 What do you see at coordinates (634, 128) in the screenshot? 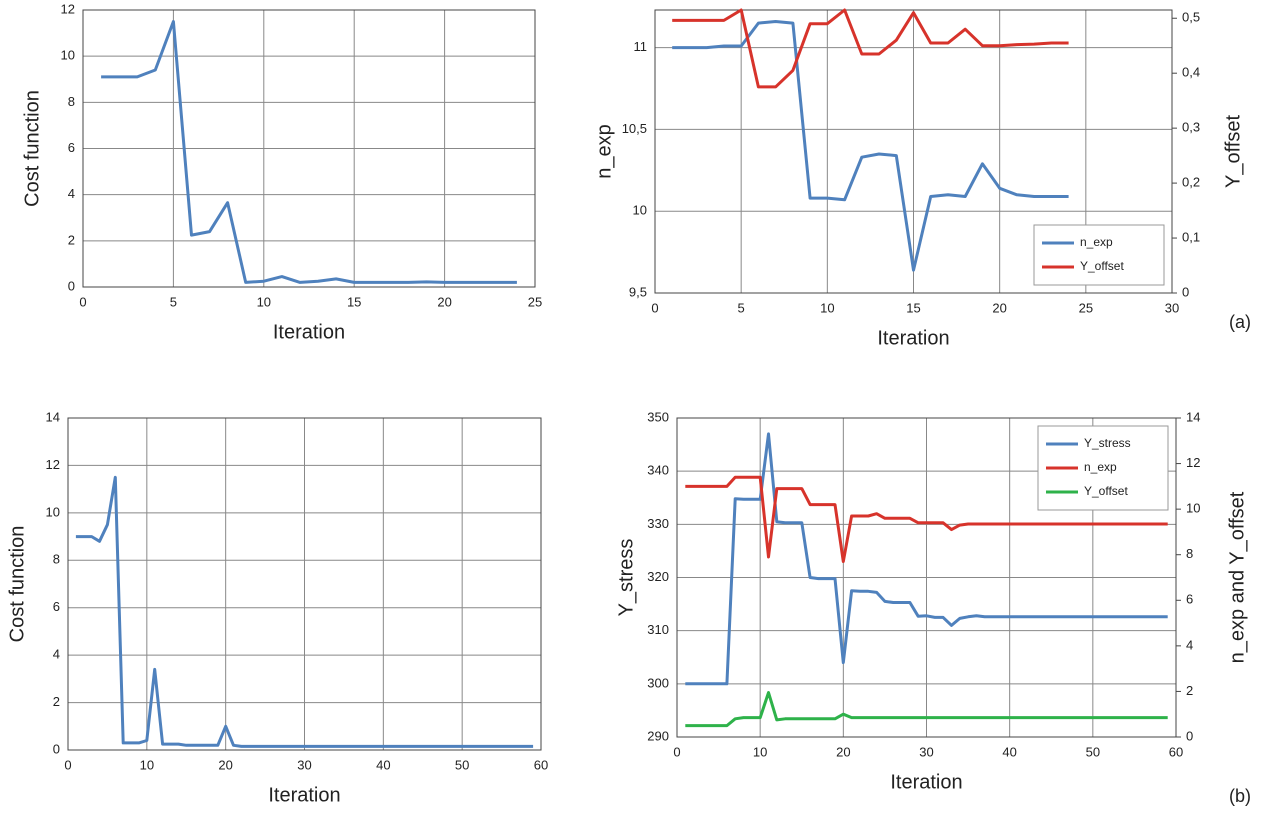
I see `y-tick-label: 10,5` at bounding box center [634, 128].